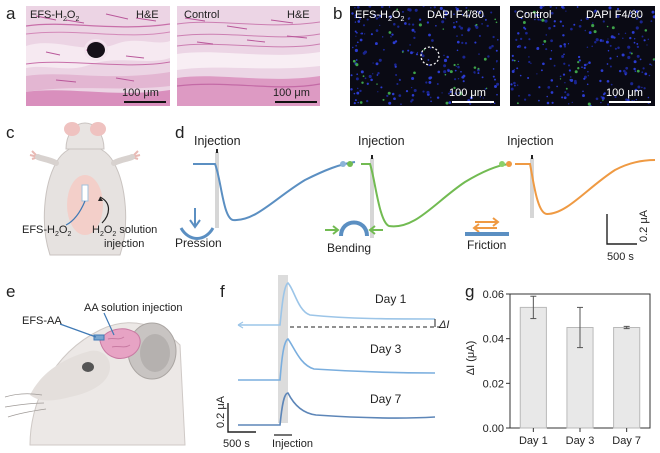 The width and height of the screenshot is (660, 453). I want to click on panel-label-c: c, so click(10, 132).